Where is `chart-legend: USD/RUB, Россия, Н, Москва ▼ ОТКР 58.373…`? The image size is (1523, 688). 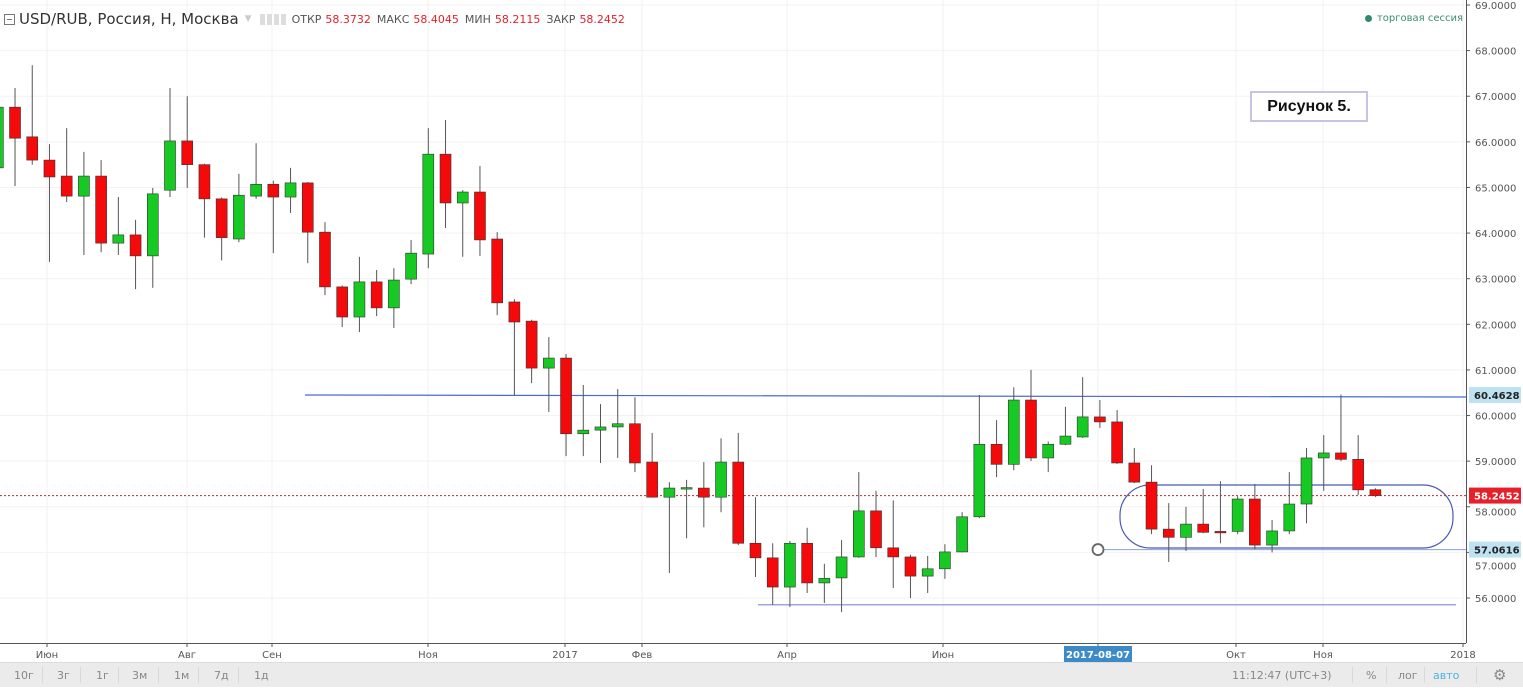
chart-legend: USD/RUB, Россия, Н, Москва ▼ ОТКР 58.373… is located at coordinates (314, 19).